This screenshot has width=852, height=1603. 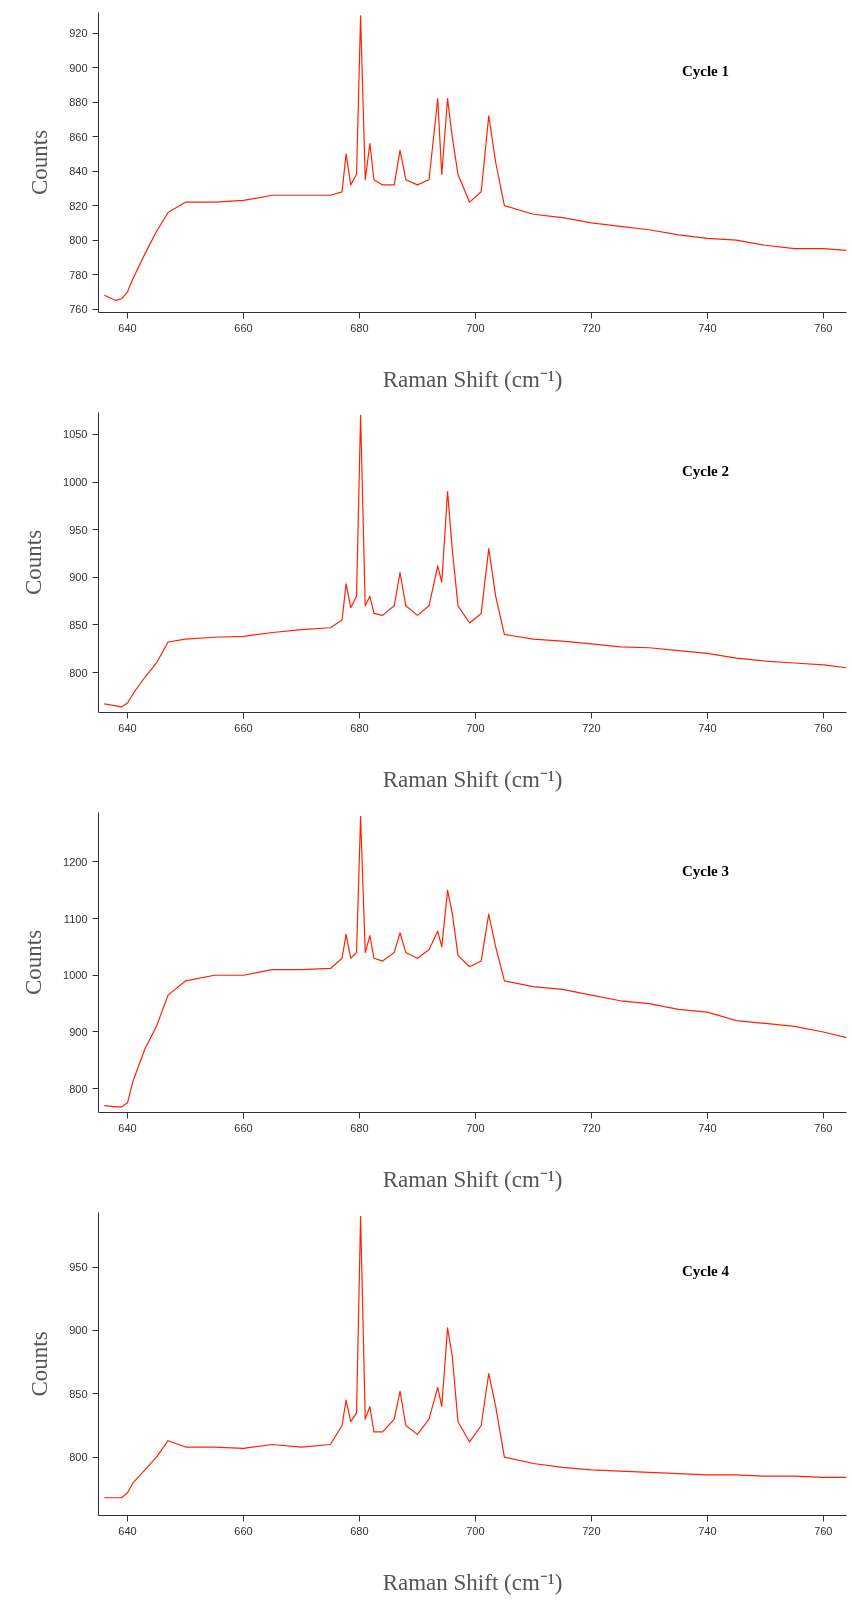 I want to click on annotation: Cycle 2, so click(x=705, y=470).